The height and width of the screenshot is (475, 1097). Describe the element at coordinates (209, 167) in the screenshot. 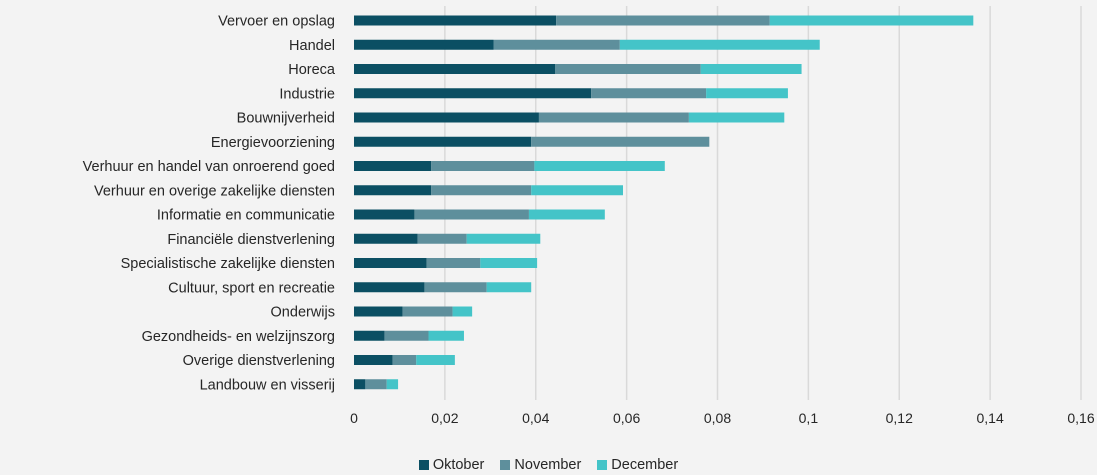

I see `category-label: Verhuur en handel van onroerend goed` at that location.